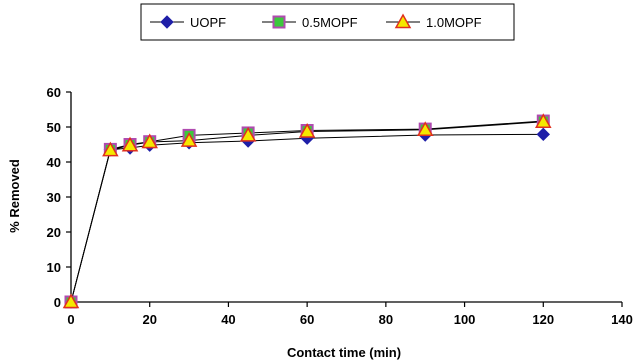 Image resolution: width=635 pixels, height=362 pixels. I want to click on x-tick-label: 100, so click(465, 319).